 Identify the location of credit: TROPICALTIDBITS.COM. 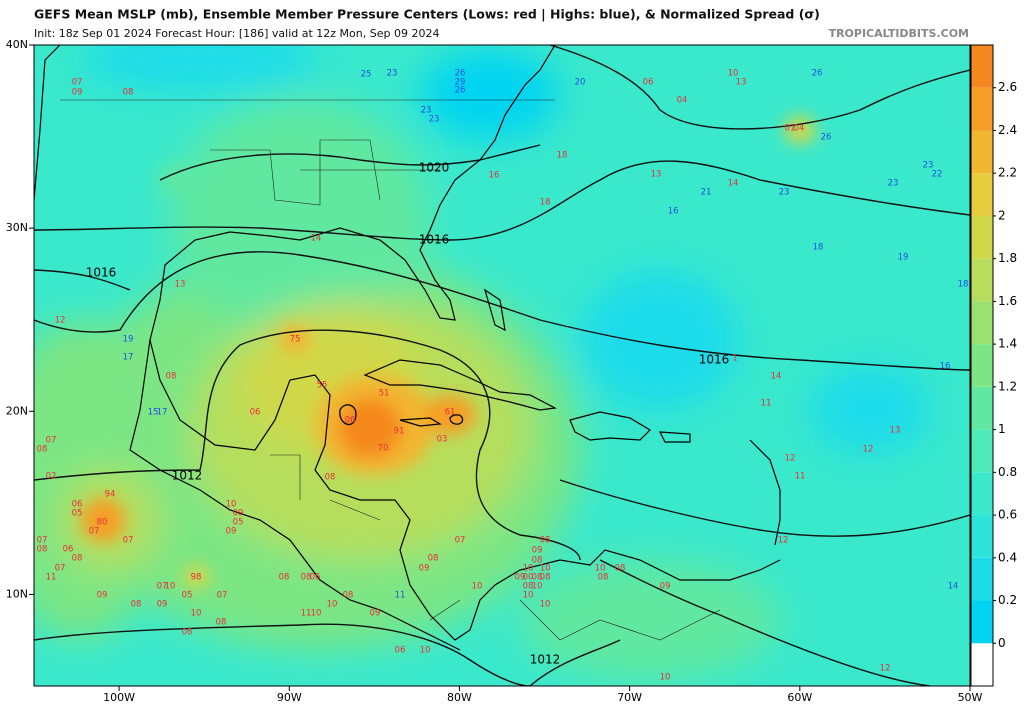
(899, 33).